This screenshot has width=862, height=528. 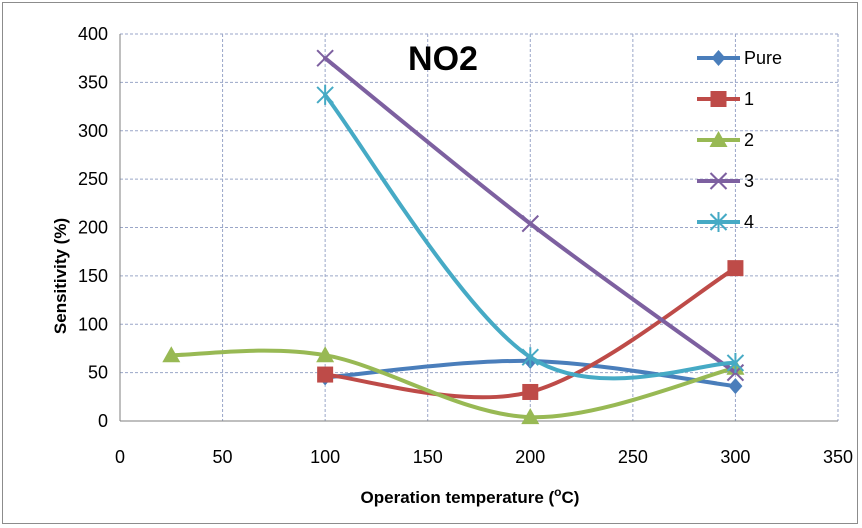 I want to click on x-tick-labels: 0 50 100 150 200 250 300 350, so click(x=484, y=457).